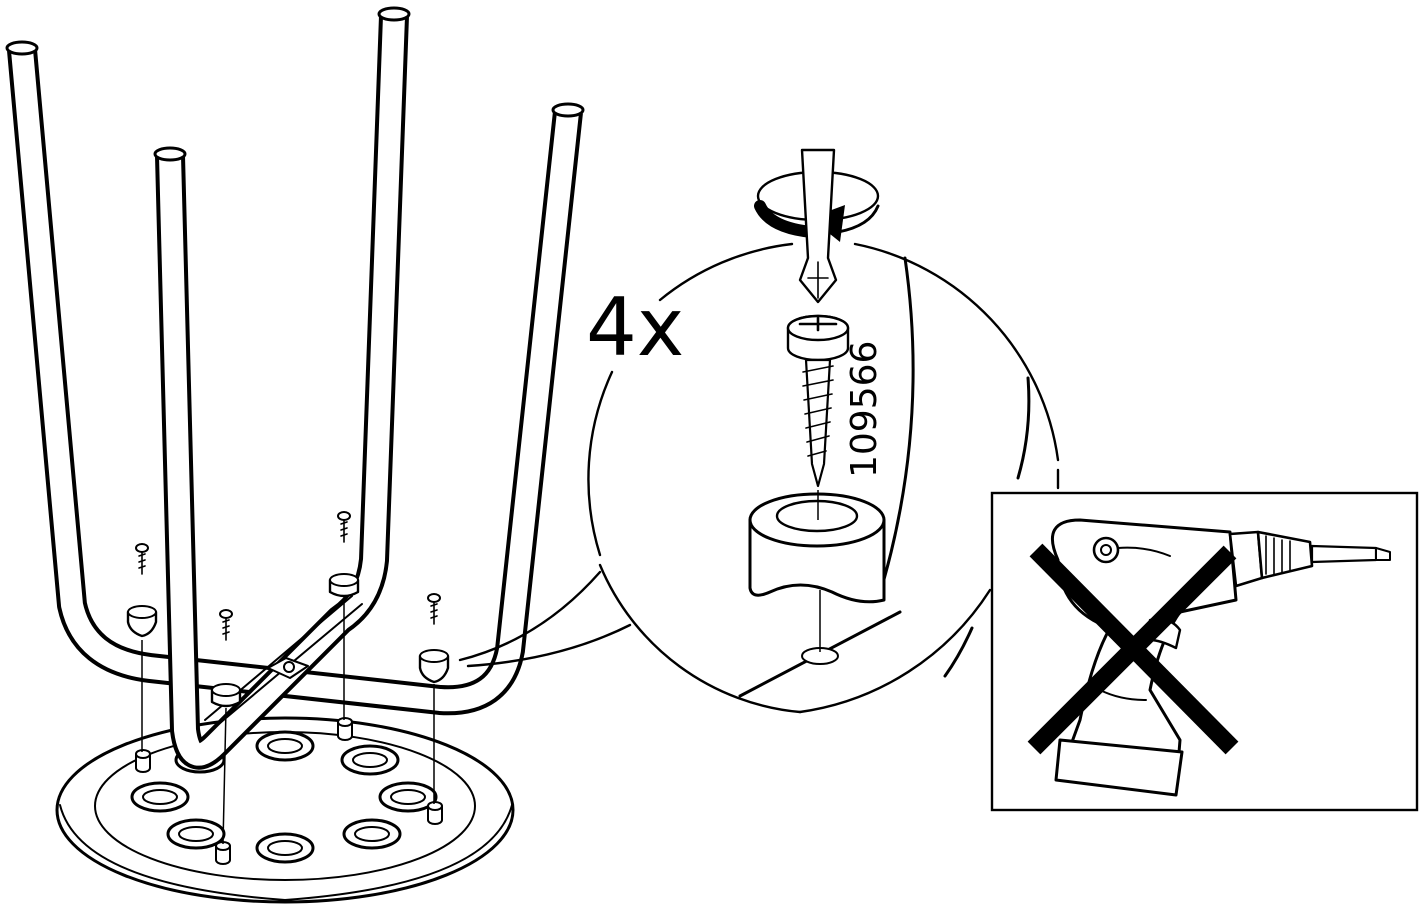  I want to click on alignment-lines, so click(288, 722).